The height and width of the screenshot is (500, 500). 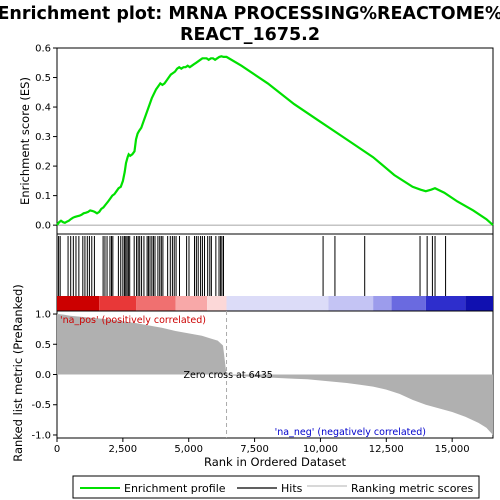 What do you see at coordinates (386, 449) in the screenshot?
I see `x-tick-label: 12,500` at bounding box center [386, 449].